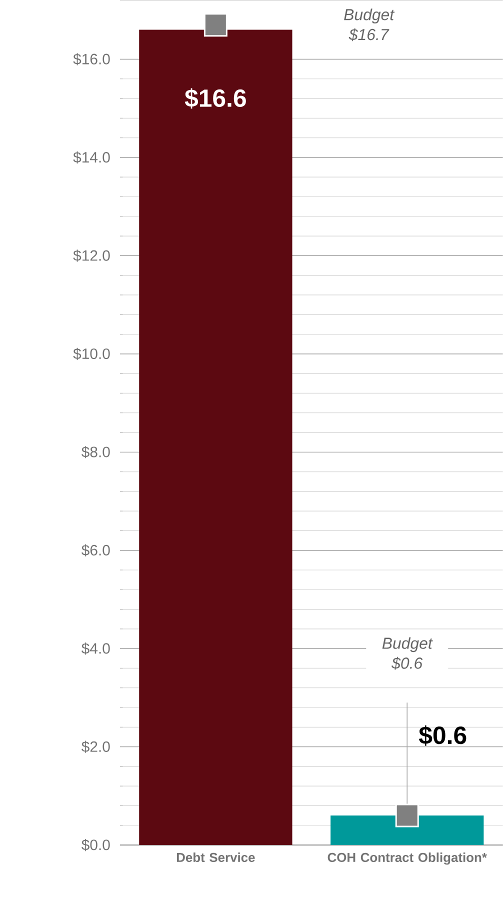  Describe the element at coordinates (442, 735) in the screenshot. I see `data-label: $0.6` at that location.